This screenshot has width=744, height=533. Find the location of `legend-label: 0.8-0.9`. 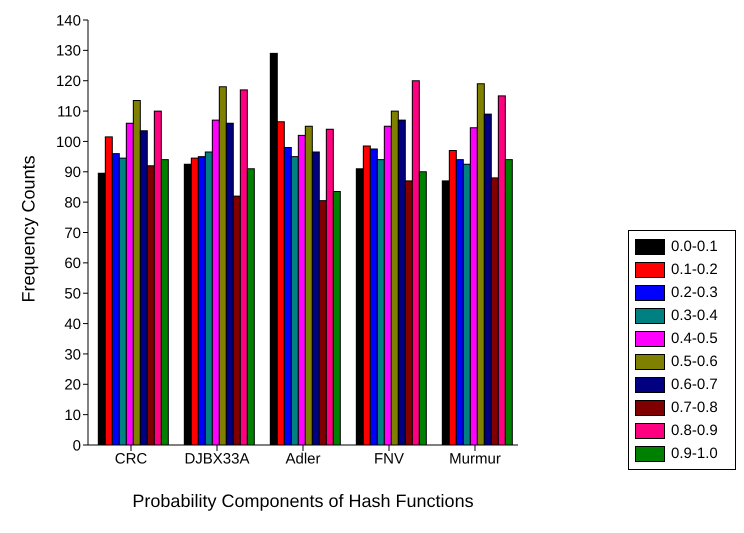

legend-label: 0.8-0.9 is located at coordinates (694, 430).